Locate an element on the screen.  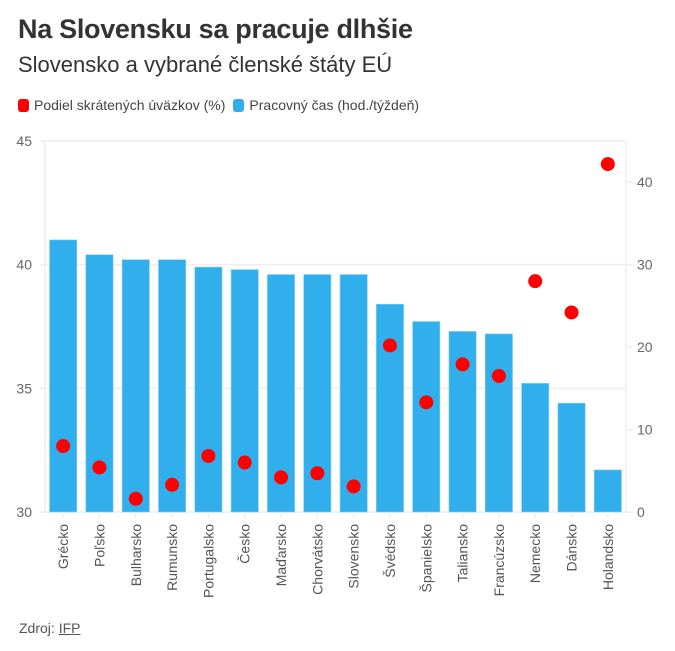
legend-item-part-time: Podiel skrátených úväzkov (%) is located at coordinates (121, 105).